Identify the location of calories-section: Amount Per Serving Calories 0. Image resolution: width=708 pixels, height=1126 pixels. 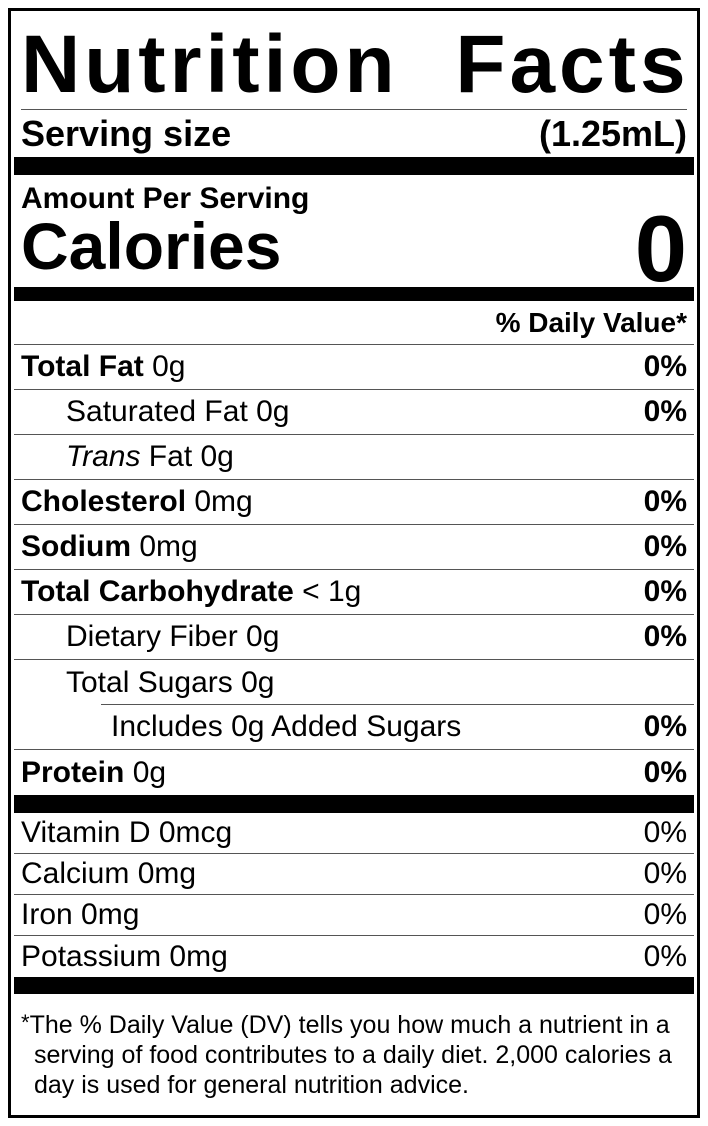
(354, 238).